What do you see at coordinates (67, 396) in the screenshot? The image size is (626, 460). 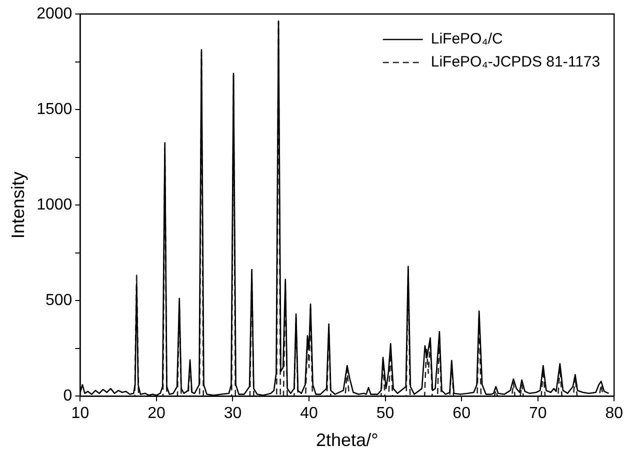 I see `y-tick-label: 0` at bounding box center [67, 396].